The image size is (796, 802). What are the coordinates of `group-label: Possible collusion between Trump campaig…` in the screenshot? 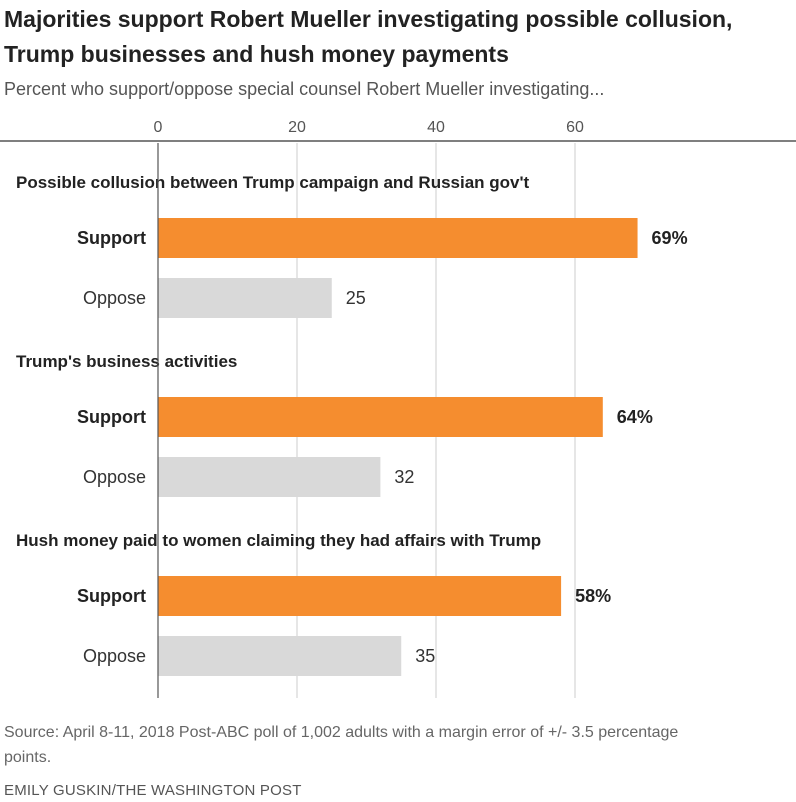 It's located at (273, 182).